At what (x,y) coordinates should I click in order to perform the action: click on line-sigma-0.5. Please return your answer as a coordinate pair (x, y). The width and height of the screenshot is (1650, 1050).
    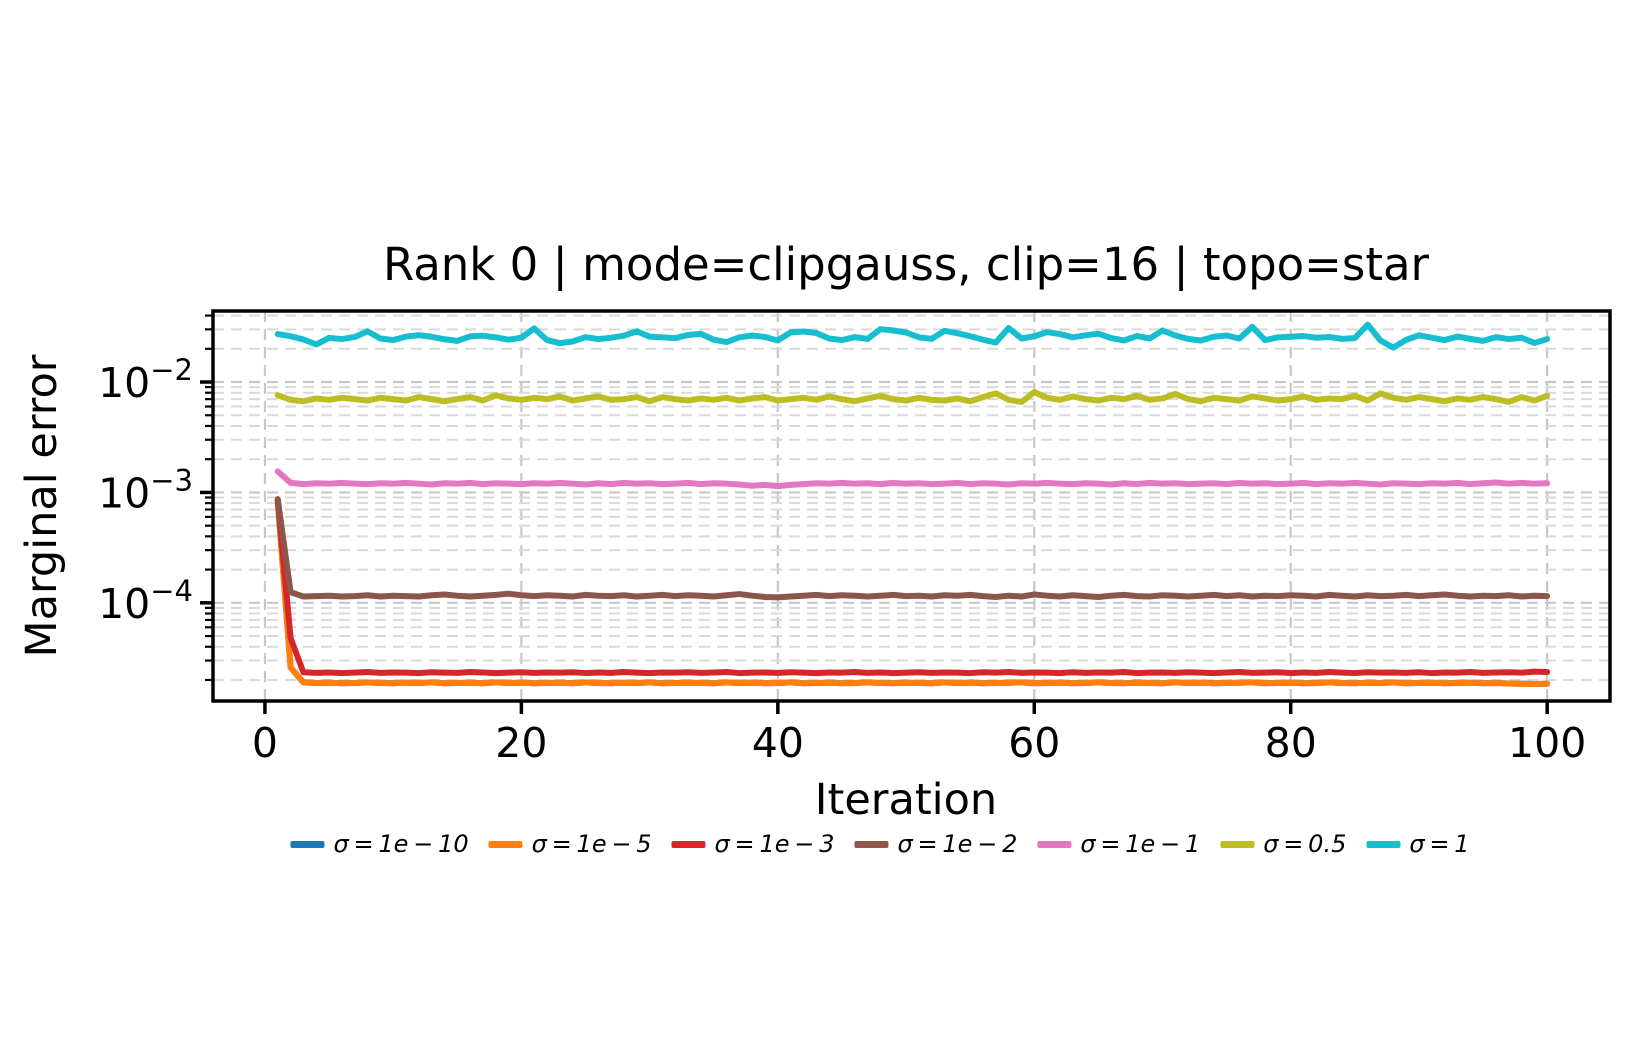
    Looking at the image, I should click on (912, 397).